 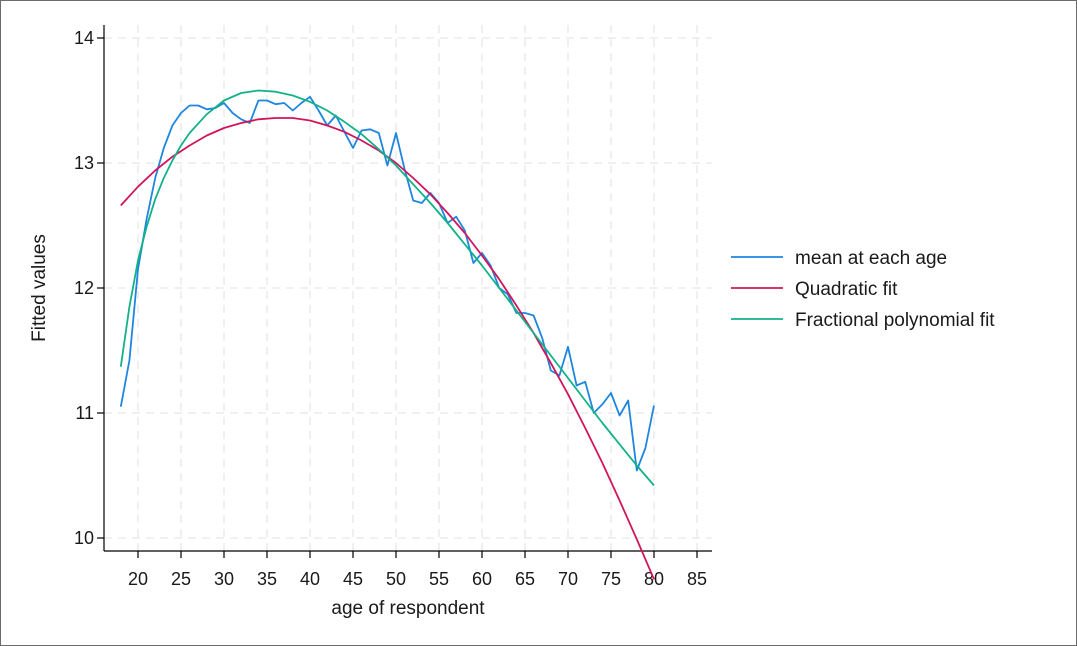 I want to click on x-tick-label: 70, so click(x=568, y=579).